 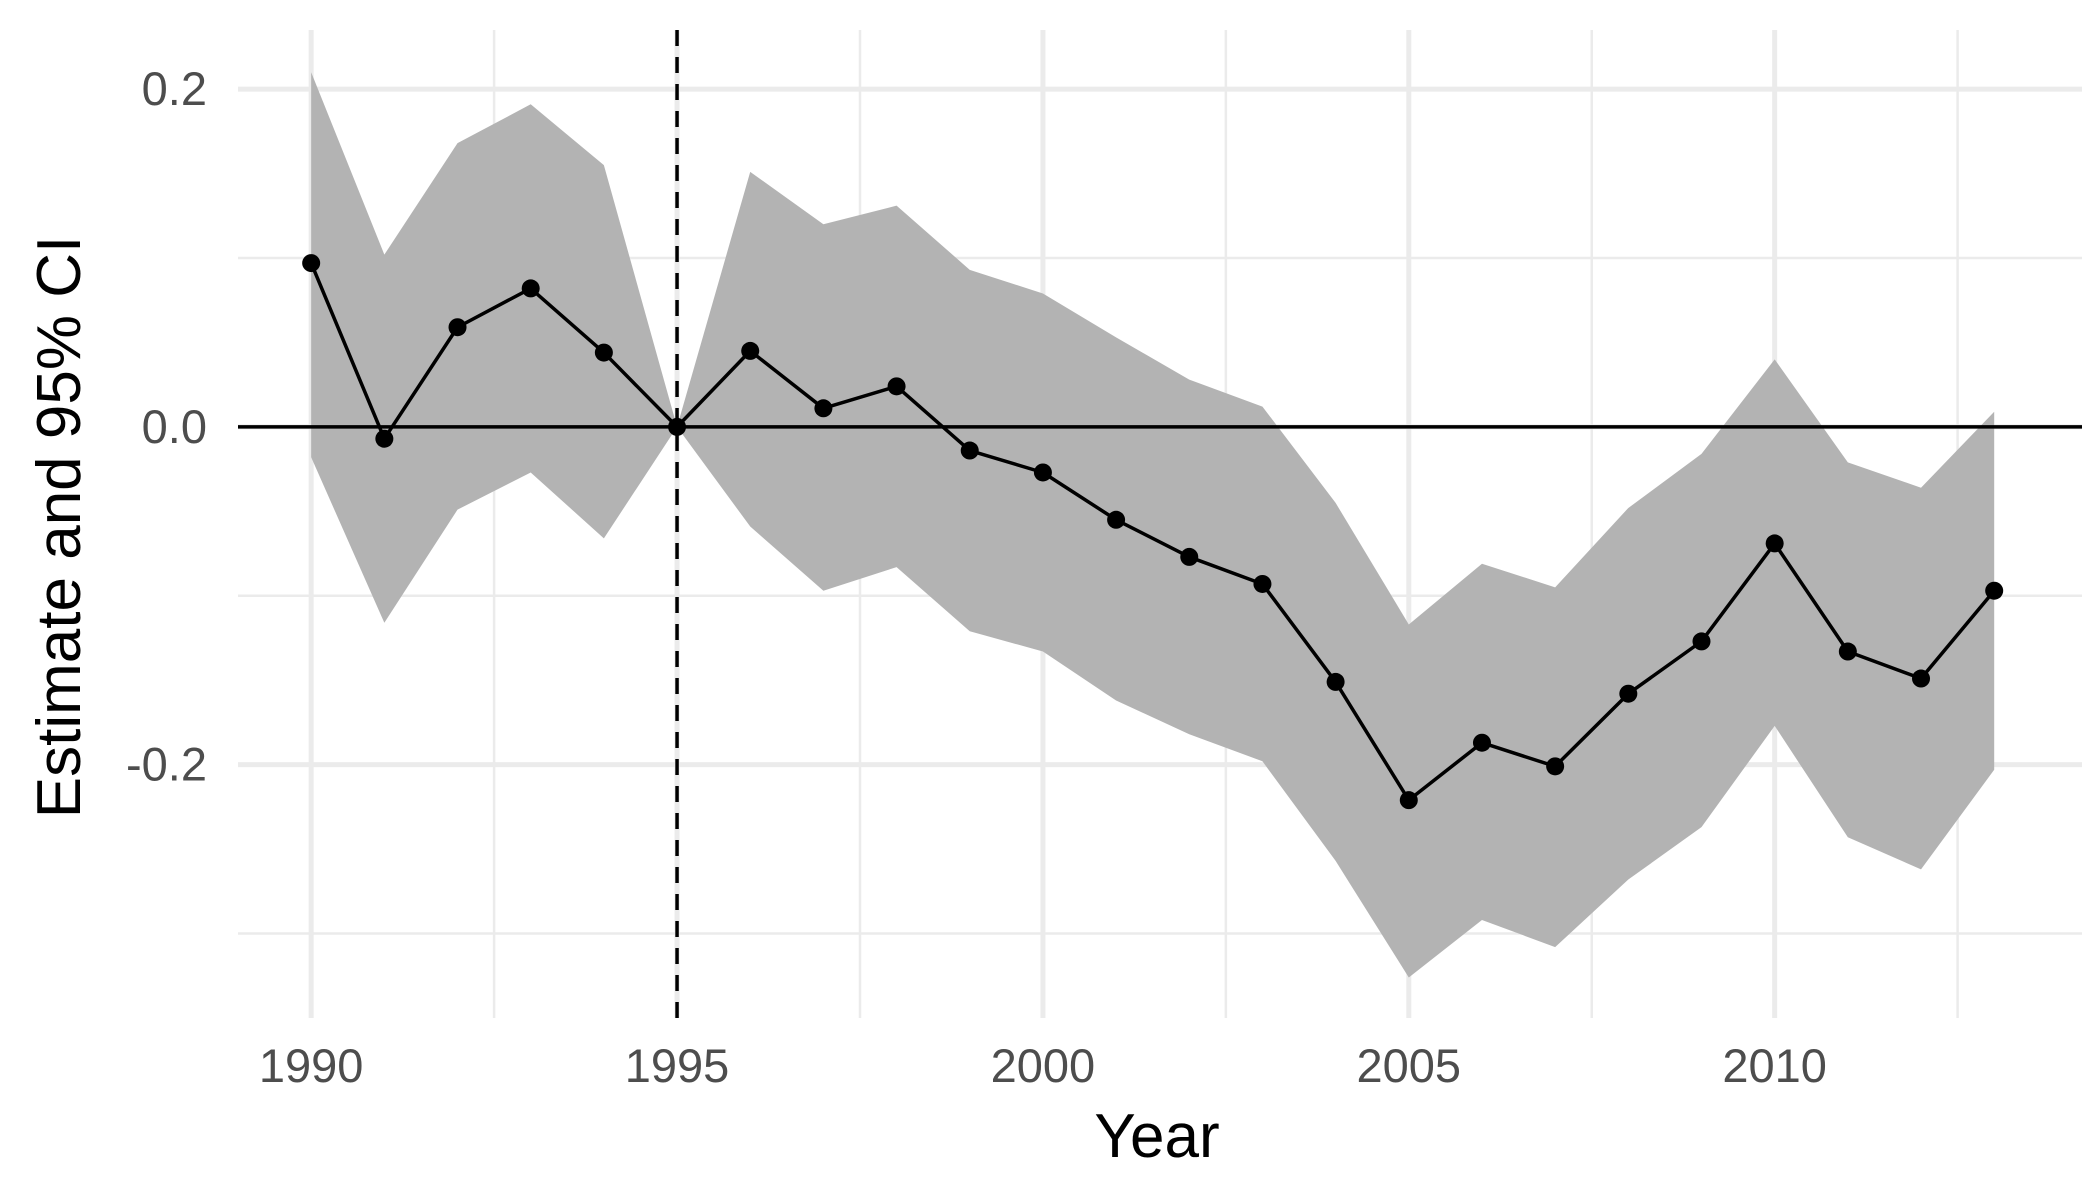 I want to click on data-point-1998, so click(x=896, y=386).